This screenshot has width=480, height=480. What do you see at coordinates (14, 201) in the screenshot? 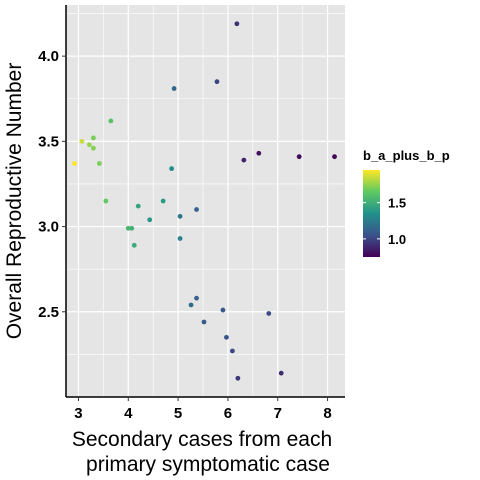
I see `y-axis-title: Overall Reproductive Number` at bounding box center [14, 201].